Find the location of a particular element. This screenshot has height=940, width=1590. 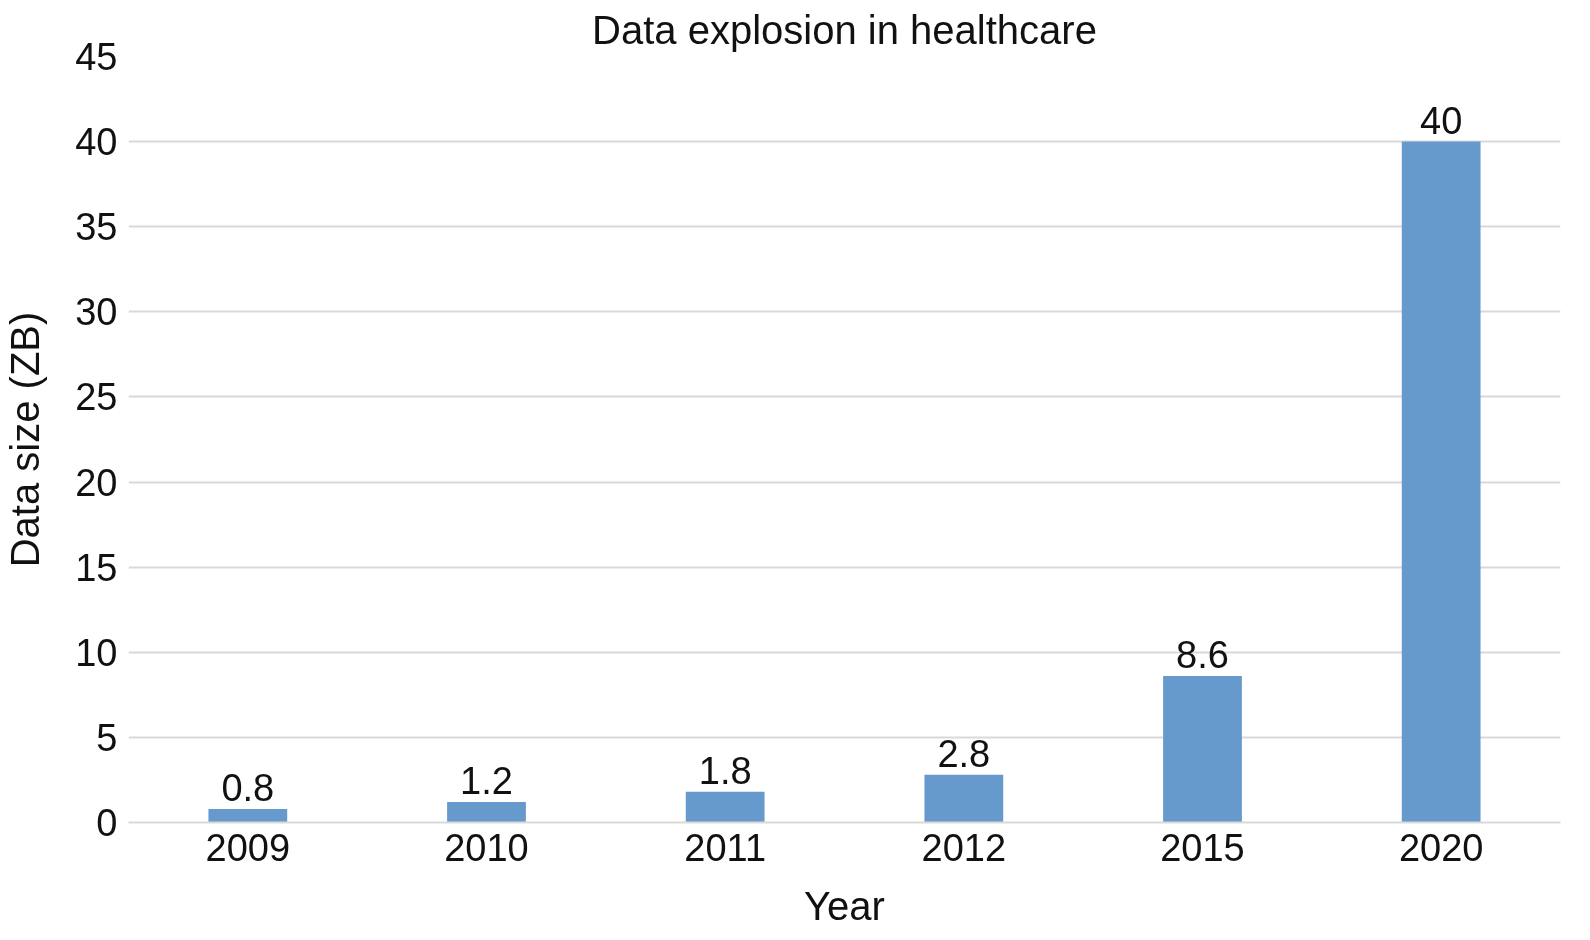

y-tick-label: 25 is located at coordinates (96, 397).